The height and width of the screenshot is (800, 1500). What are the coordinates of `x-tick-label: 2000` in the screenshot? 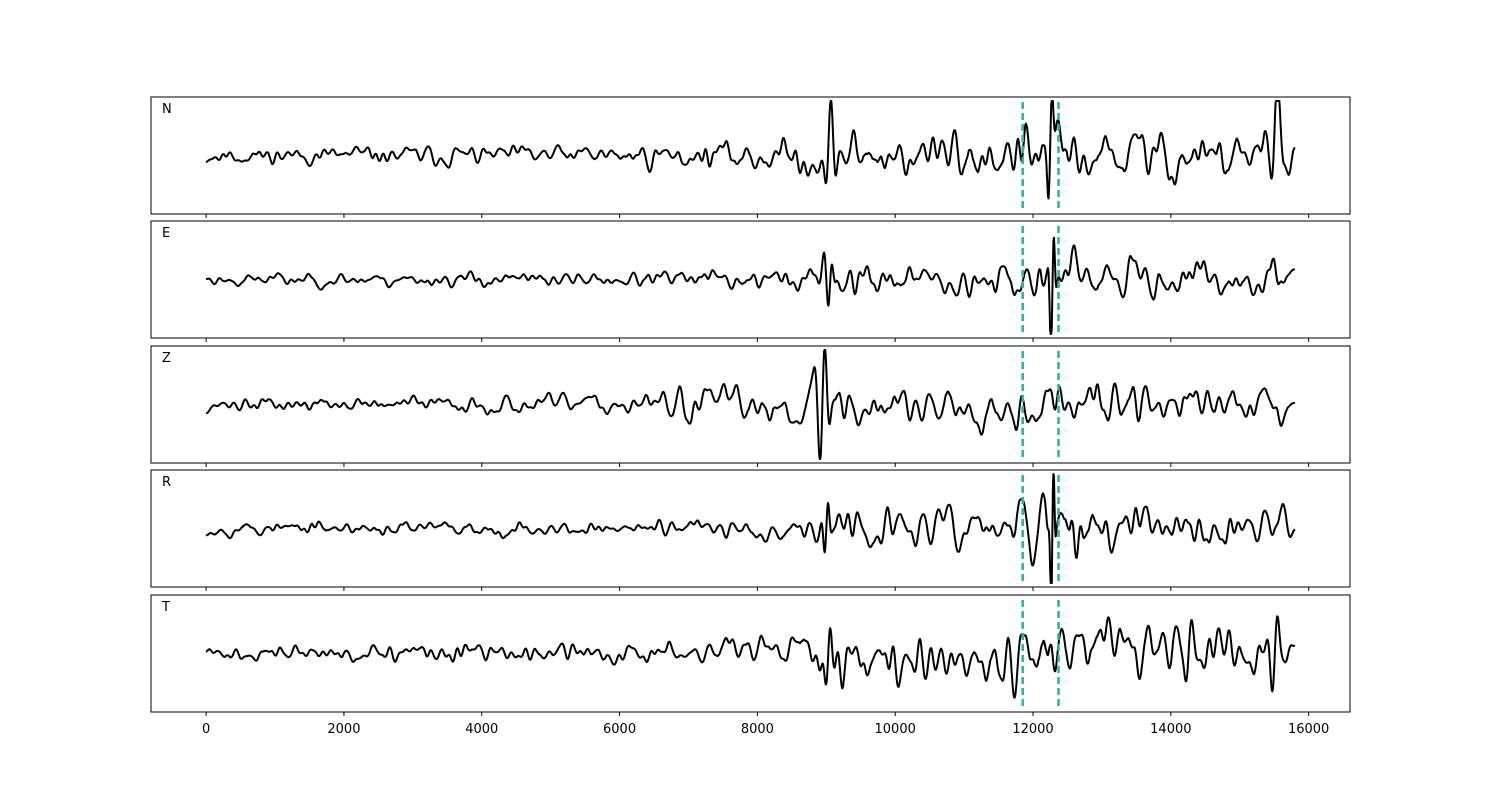 It's located at (343, 729).